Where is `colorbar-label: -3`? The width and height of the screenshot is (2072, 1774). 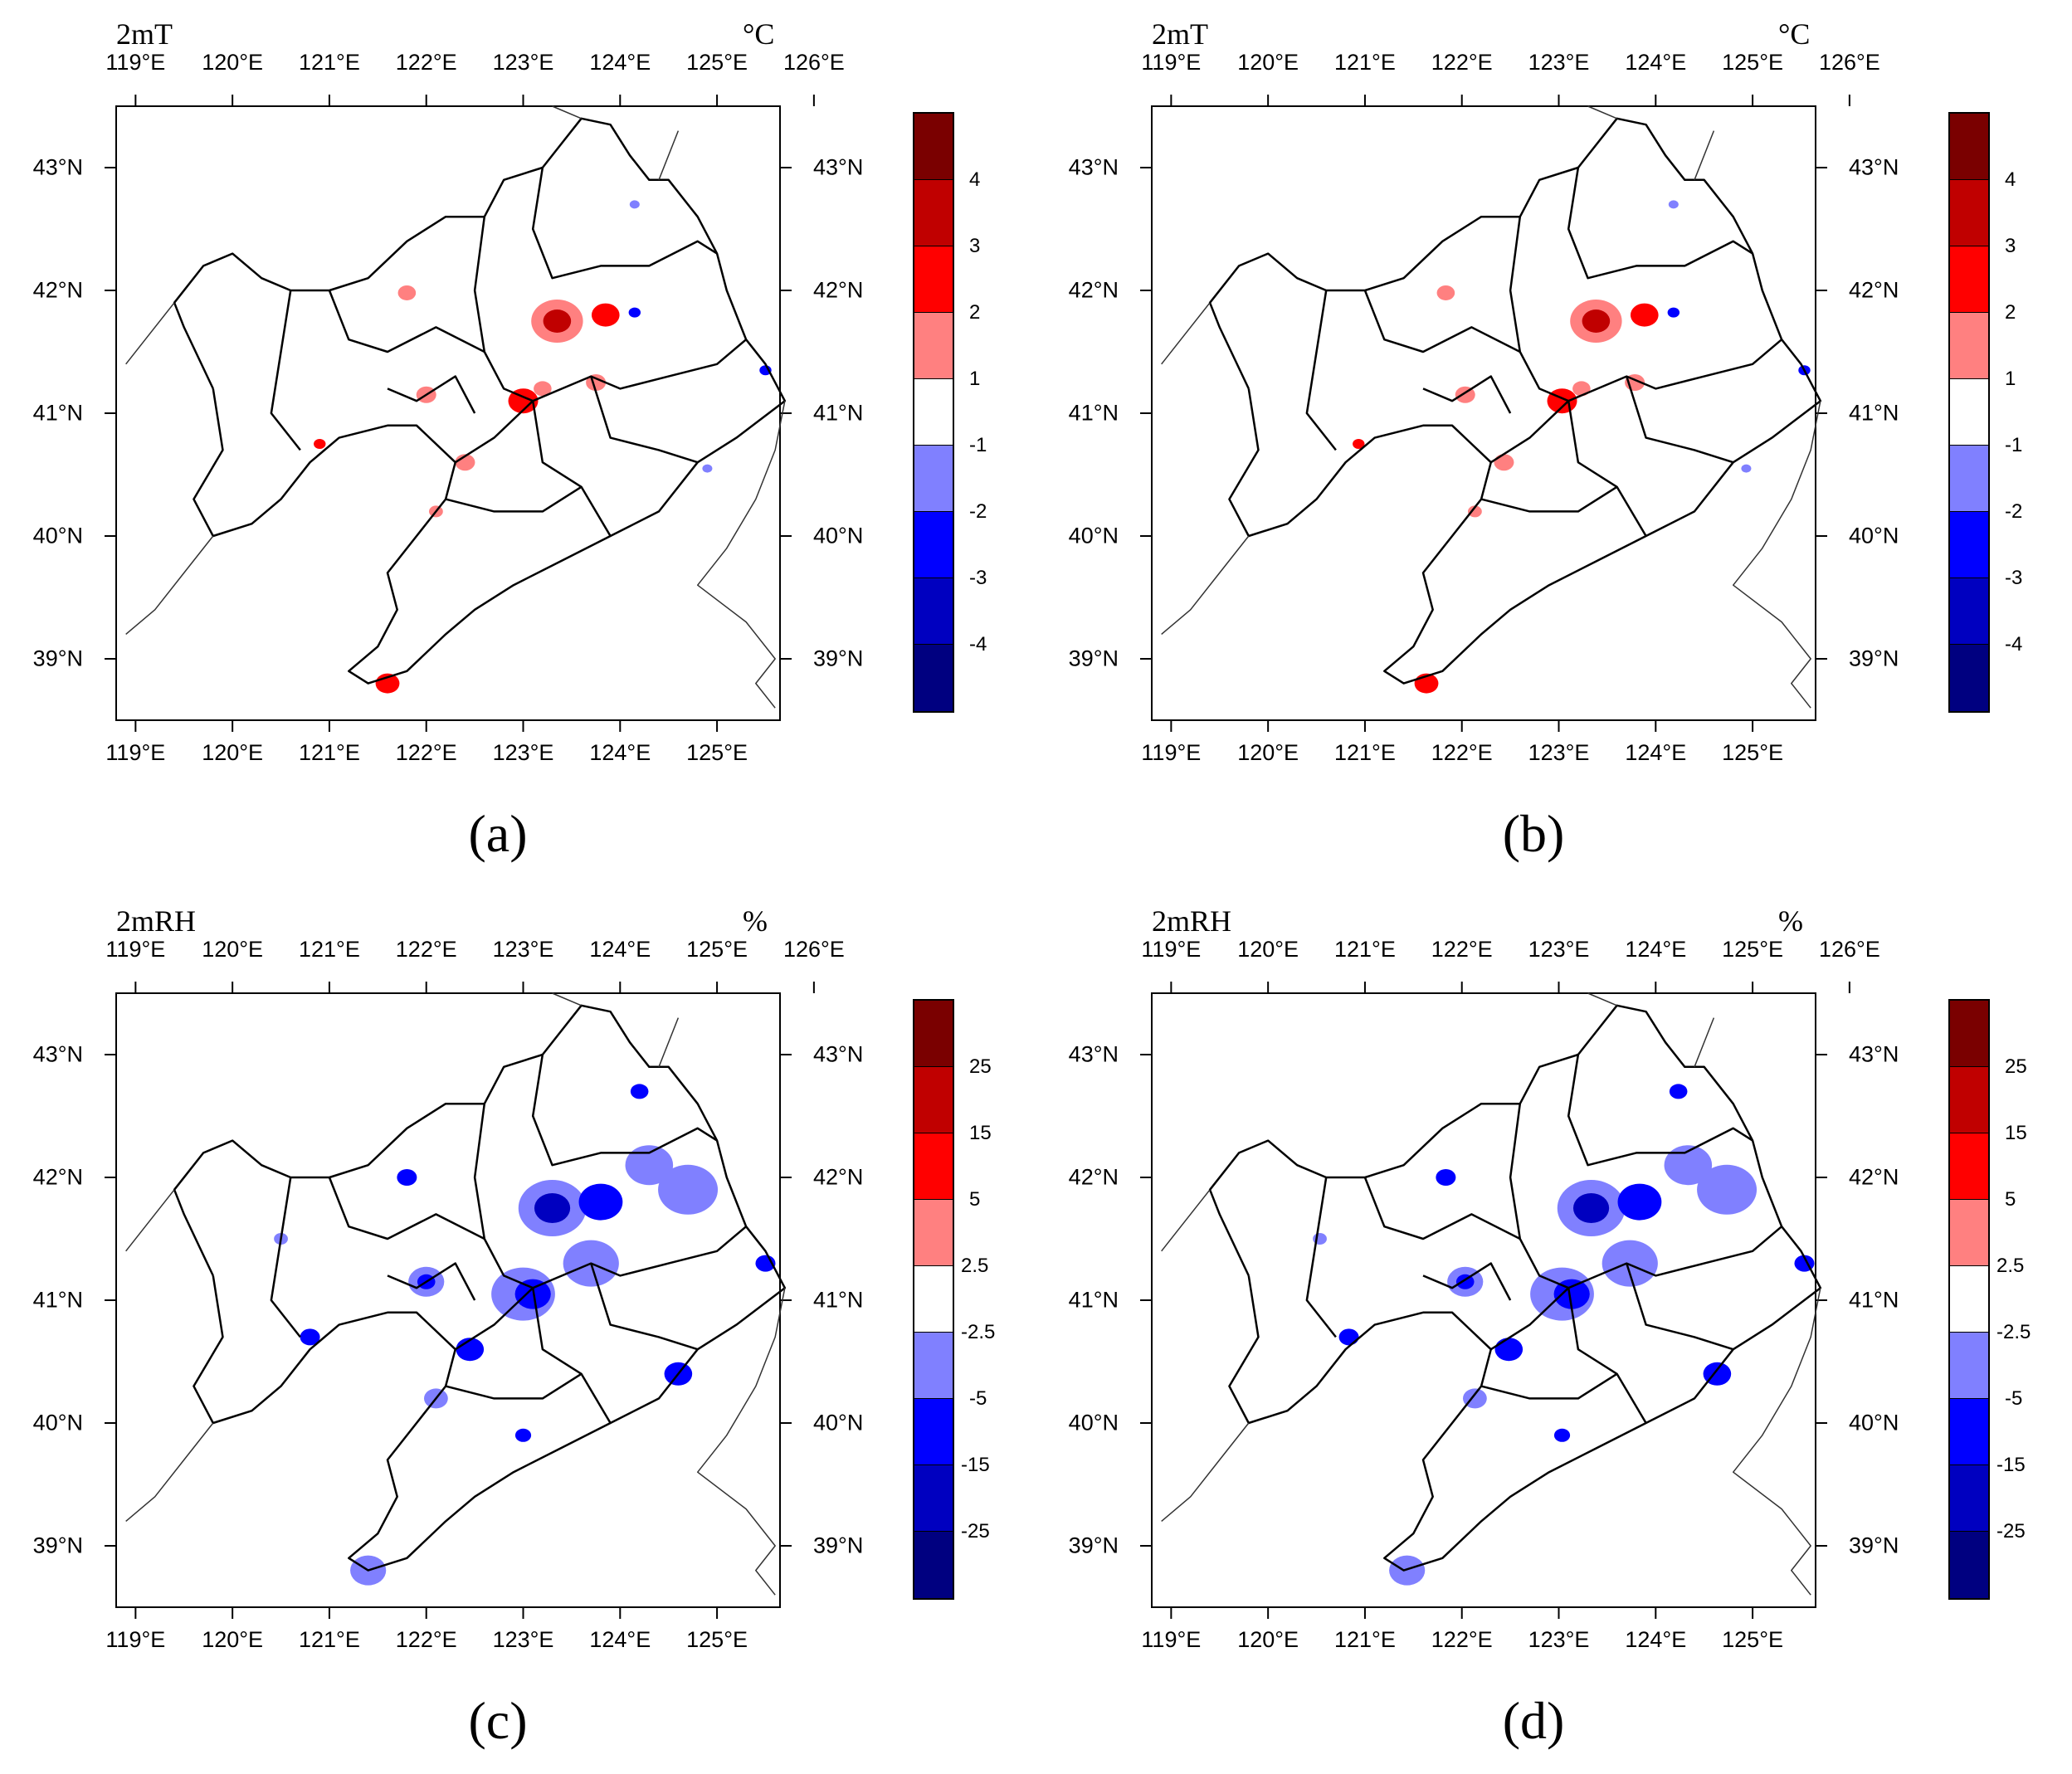
colorbar-label: -3 is located at coordinates (2014, 578).